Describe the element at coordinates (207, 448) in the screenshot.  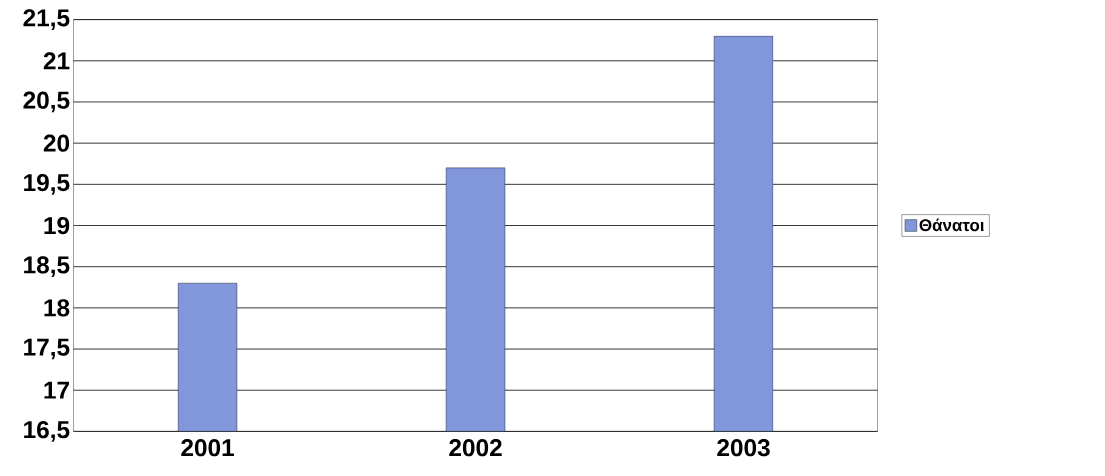
I see `x-tick-label: 2001` at that location.